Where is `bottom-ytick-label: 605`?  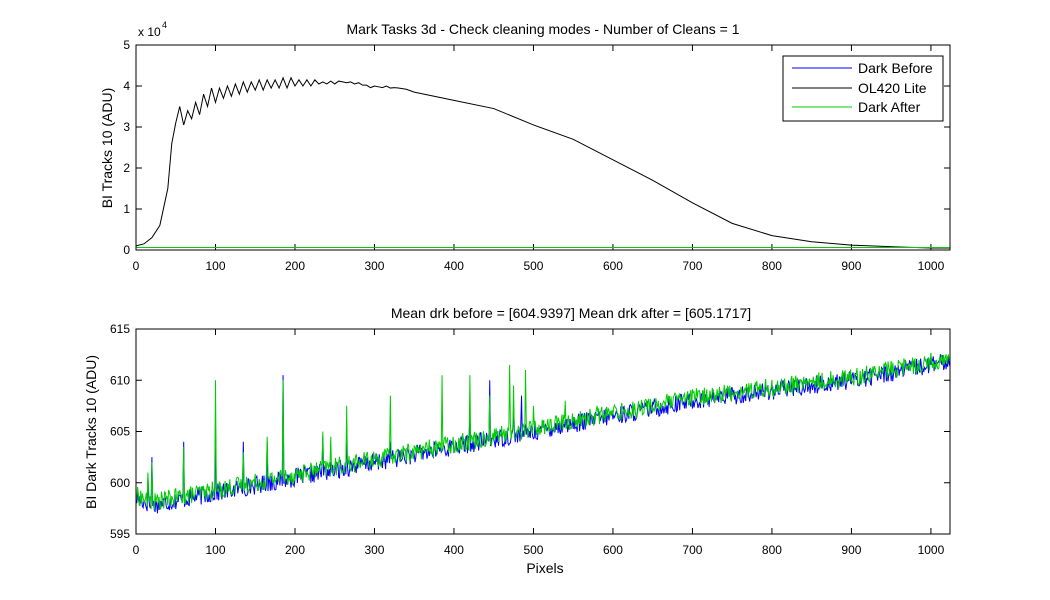 bottom-ytick-label: 605 is located at coordinates (120, 432).